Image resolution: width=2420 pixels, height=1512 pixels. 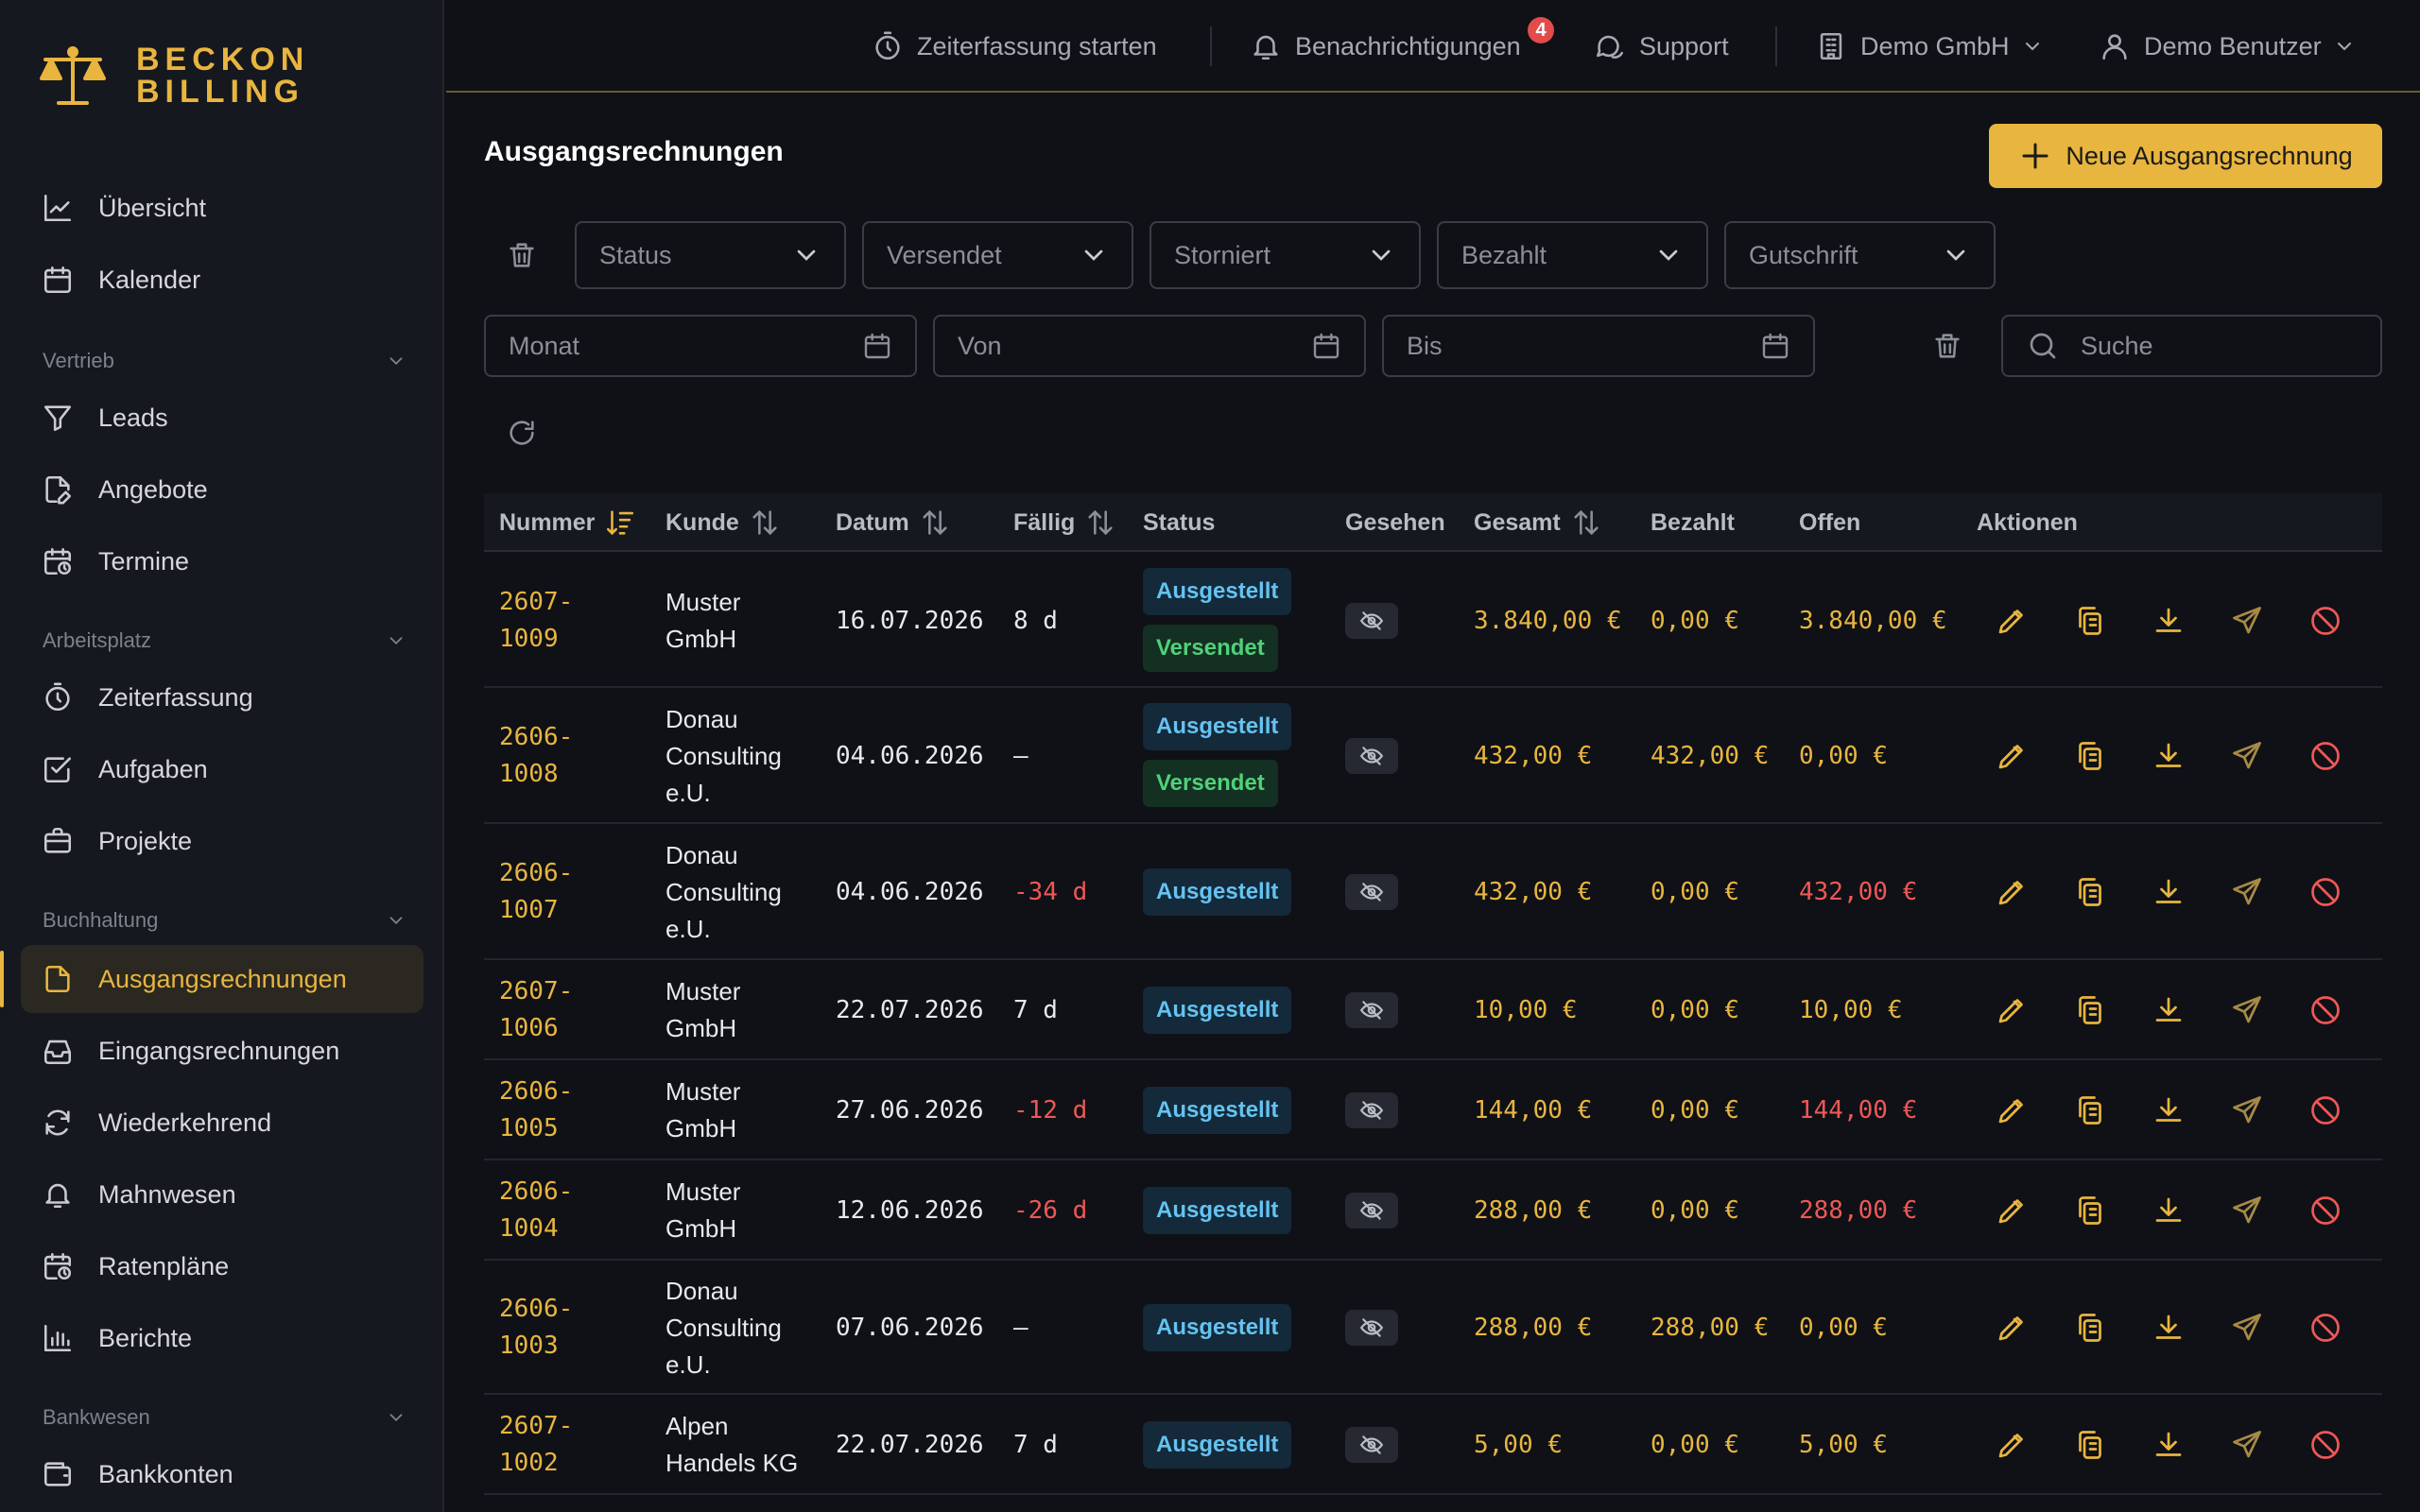 I want to click on clear-dates-button, so click(x=1947, y=345).